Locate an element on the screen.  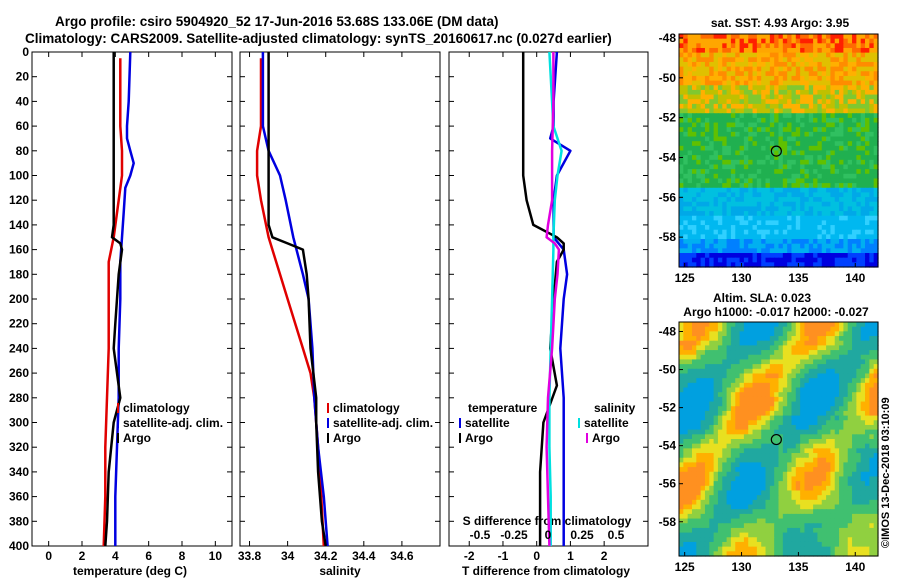
salinity-legend-0: climatology is located at coordinates (366, 408).